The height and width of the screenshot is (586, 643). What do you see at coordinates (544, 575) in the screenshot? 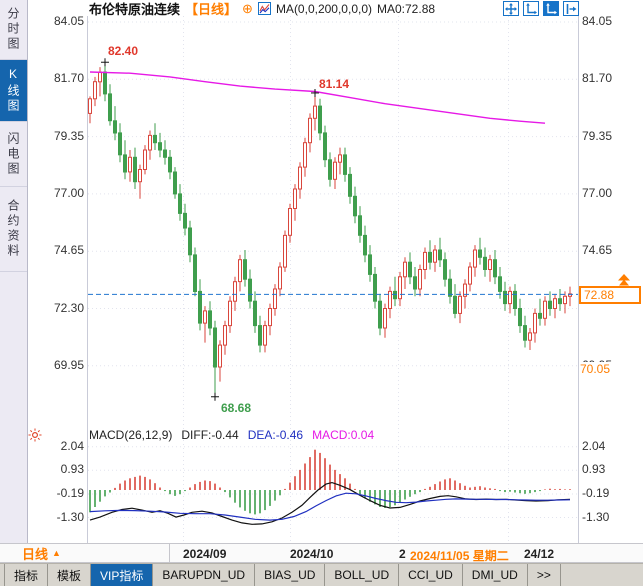
I see `tab-more-indicators: >>` at bounding box center [544, 575].